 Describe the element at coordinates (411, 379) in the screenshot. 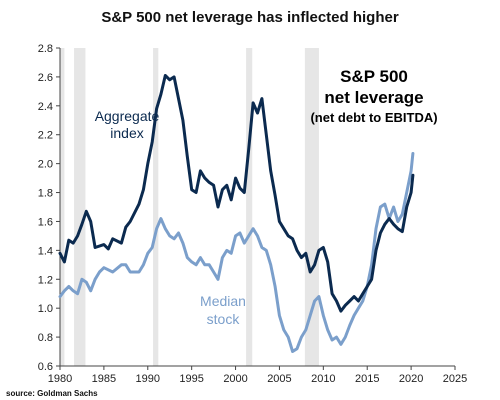

I see `x-tick-label-8: 2020` at that location.